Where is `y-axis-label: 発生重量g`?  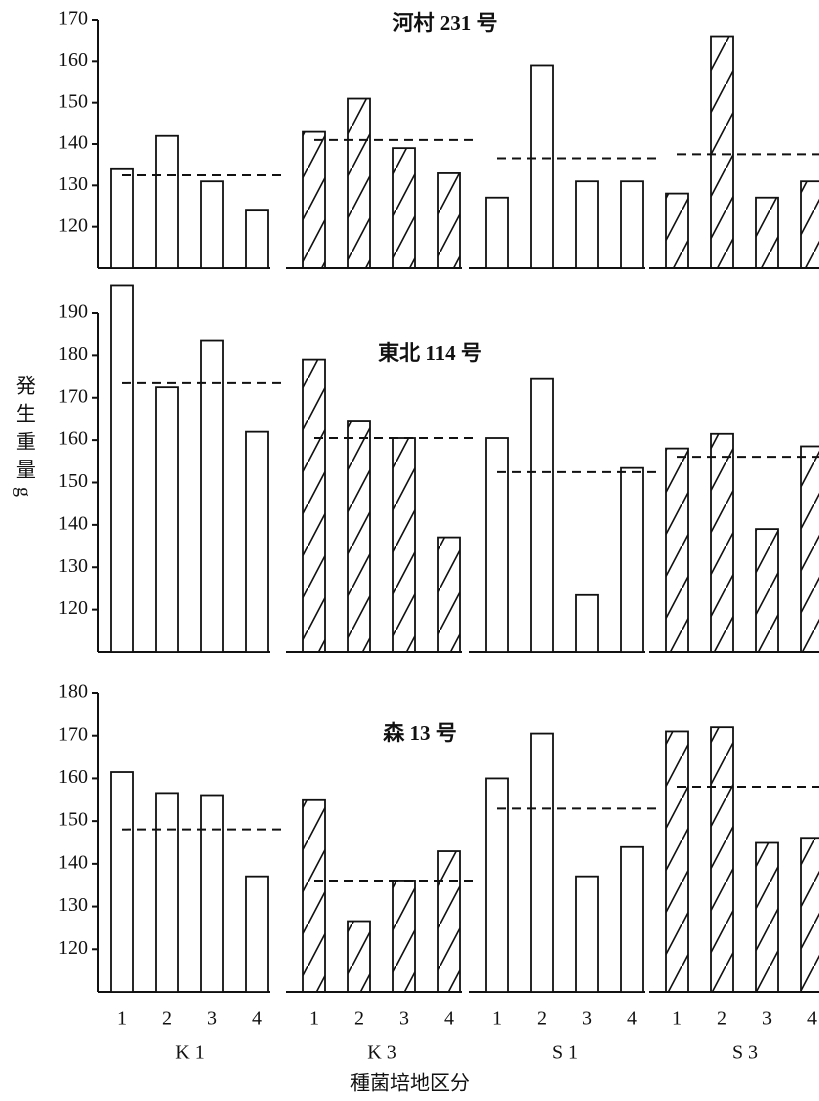 y-axis-label: 発生重量g is located at coordinates (23, 440).